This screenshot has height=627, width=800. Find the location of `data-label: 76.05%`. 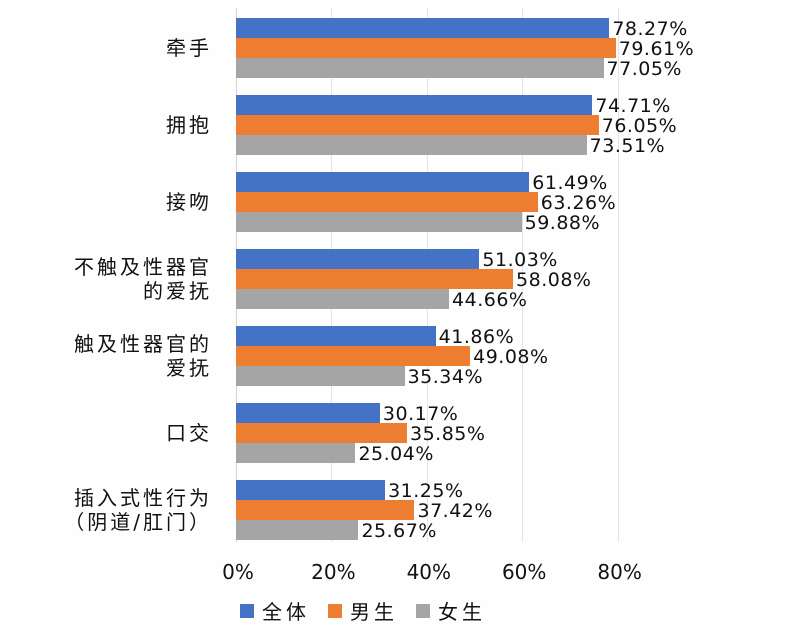

data-label: 76.05% is located at coordinates (639, 126).